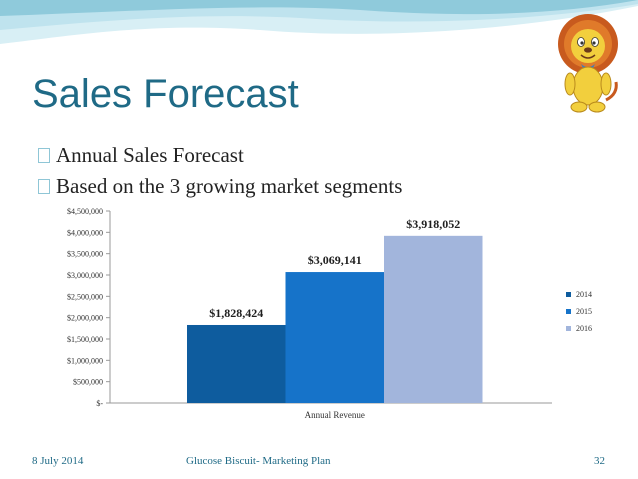 The image size is (638, 479). Describe the element at coordinates (584, 294) in the screenshot. I see `legend-label-2014: 2014` at that location.